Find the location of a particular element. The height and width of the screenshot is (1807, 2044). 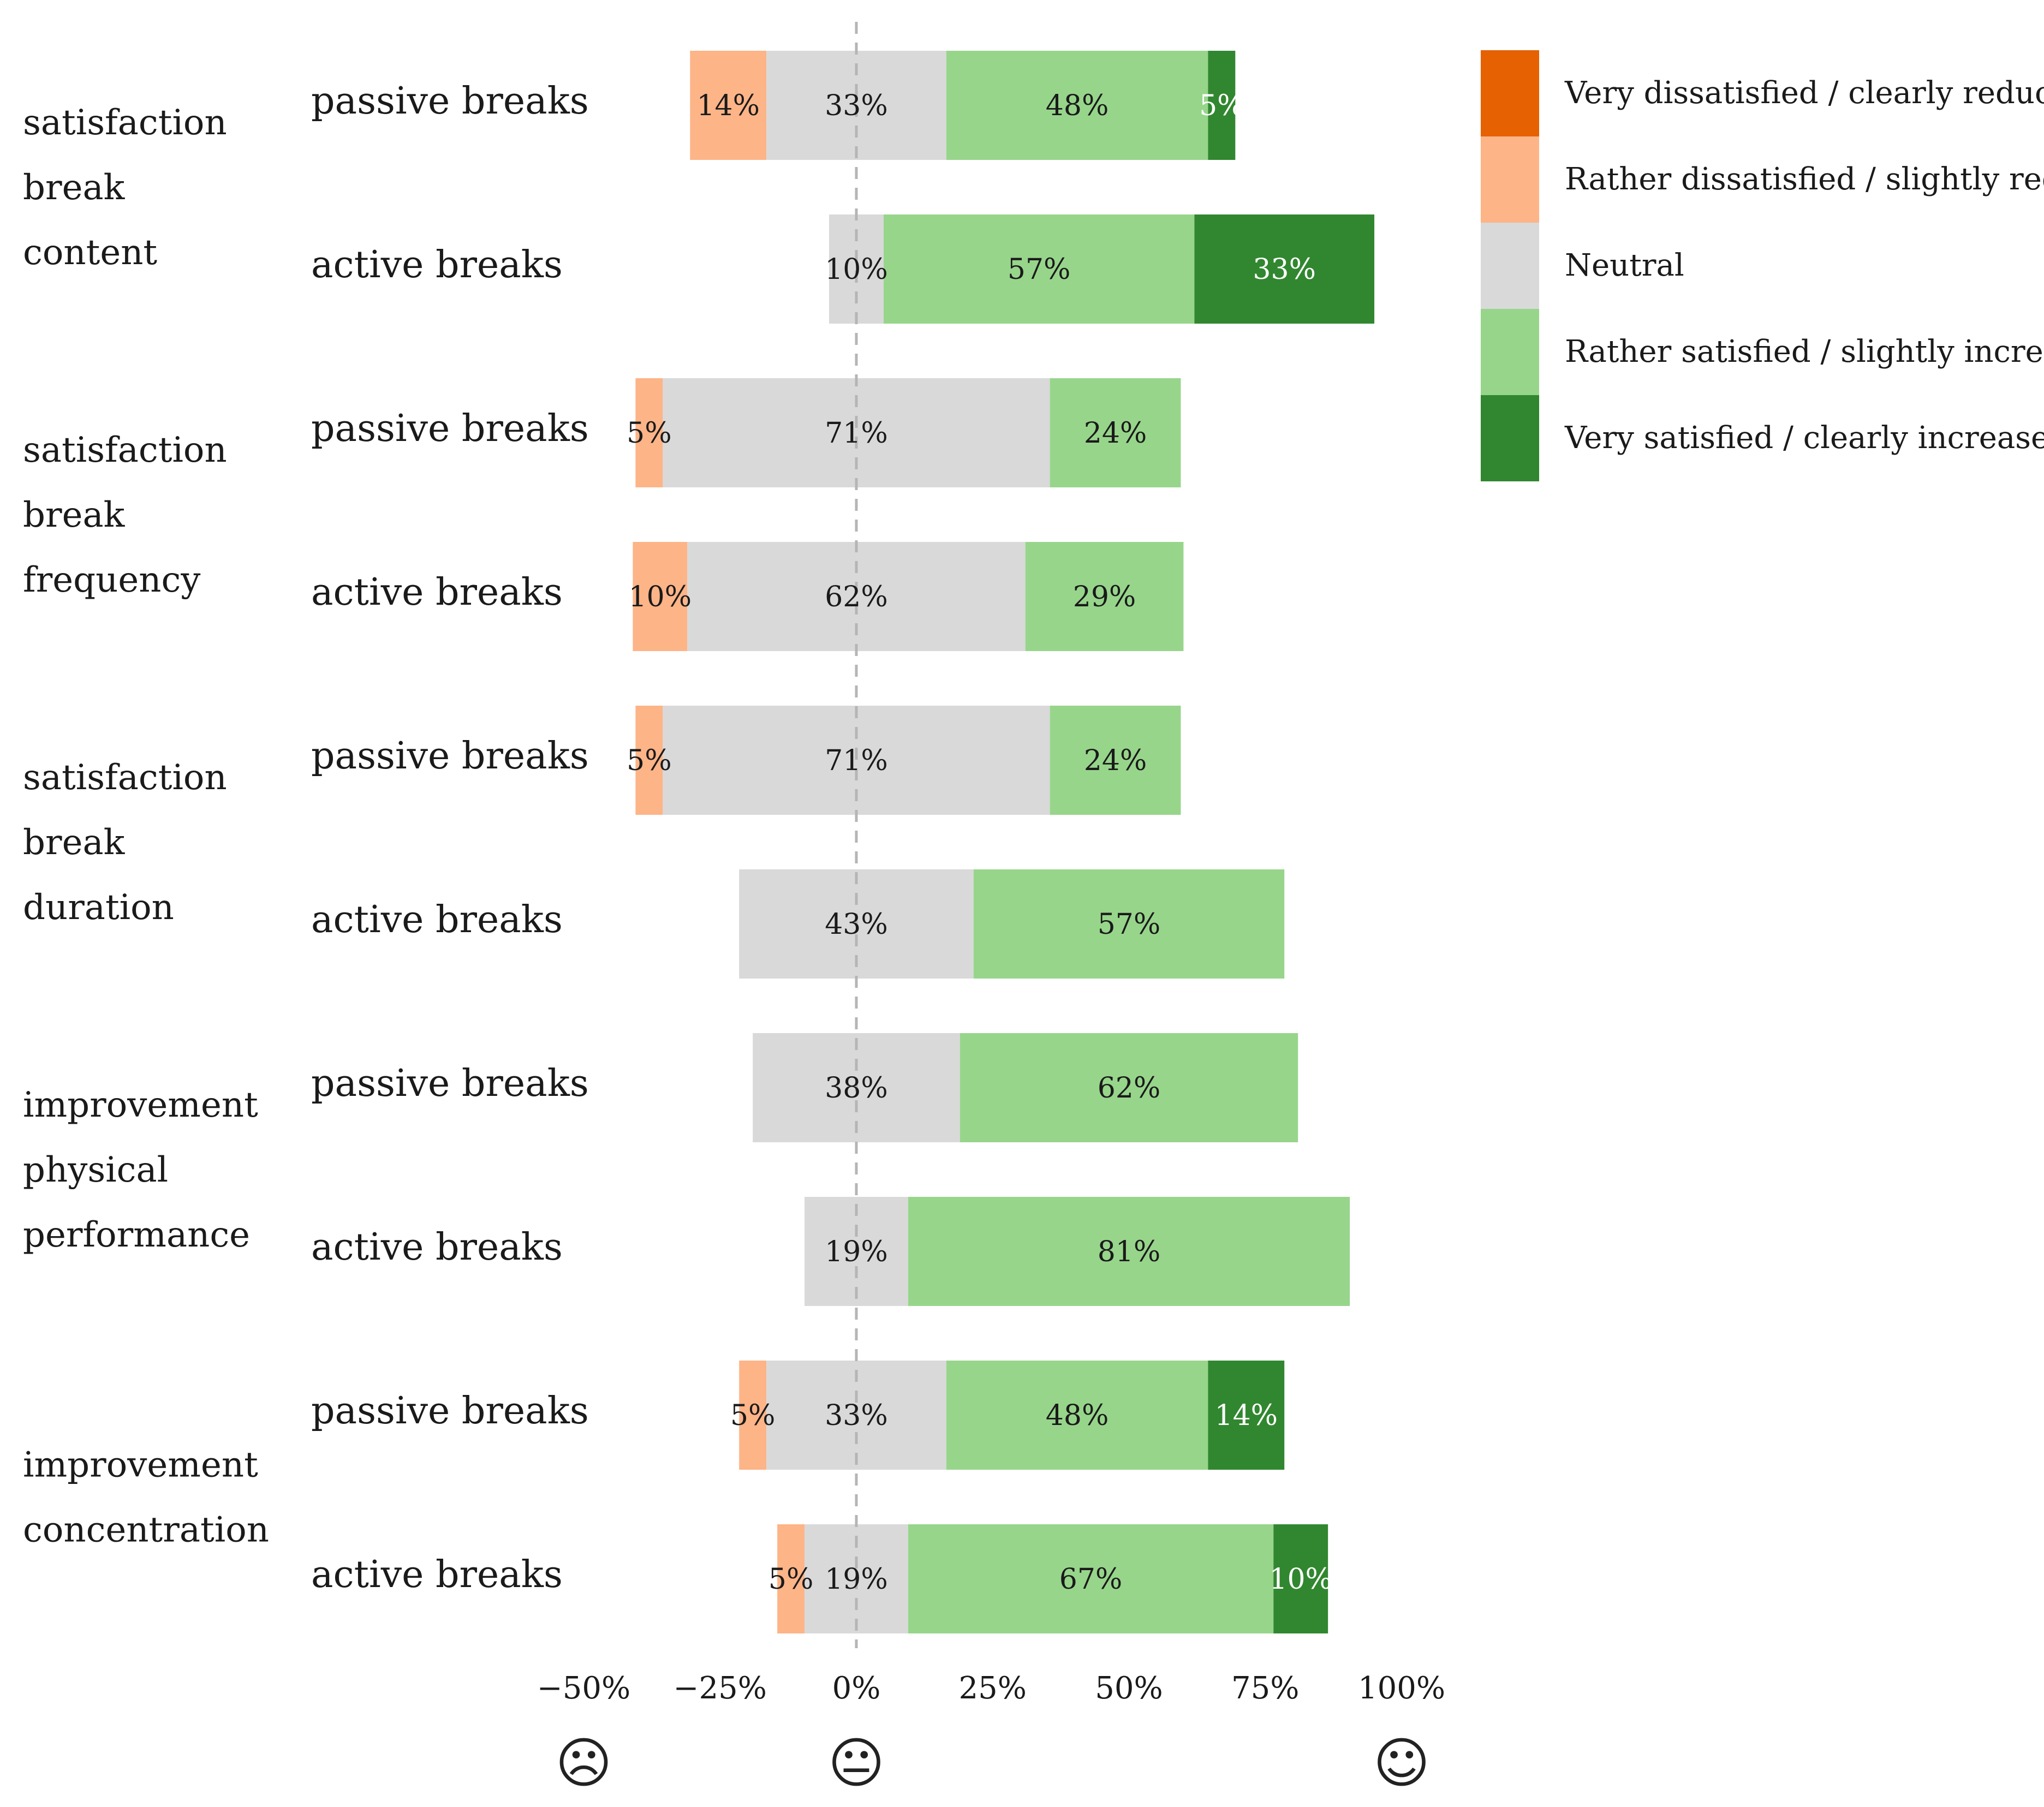

bar-segment-g3-r0-c3 is located at coordinates (1129, 1087).